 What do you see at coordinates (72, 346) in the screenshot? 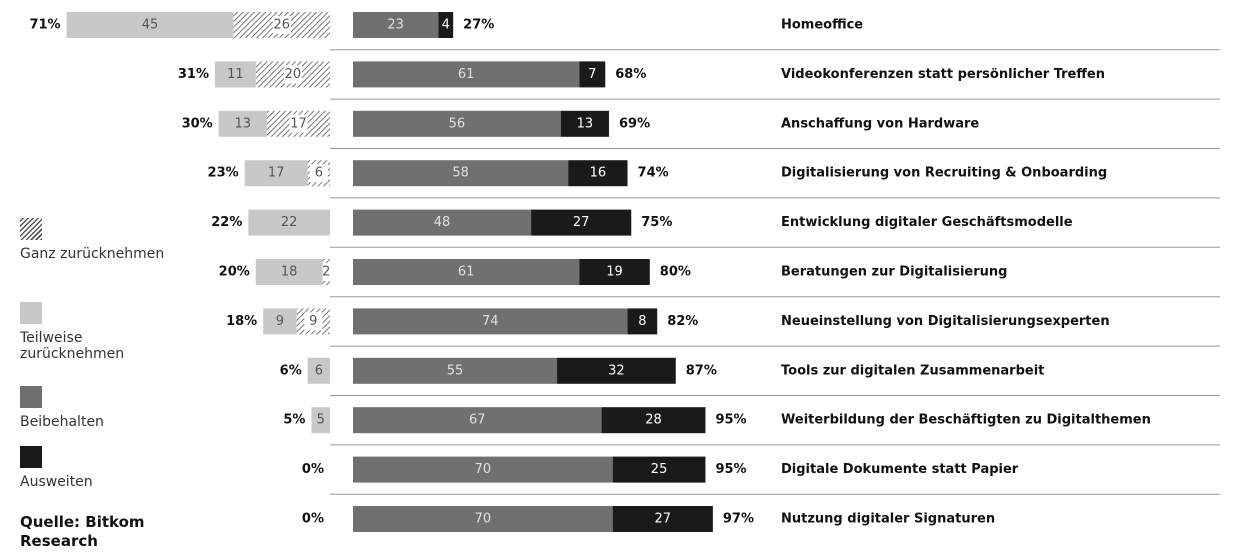
I see `legend-label: Teilweise zurücknehmen` at bounding box center [72, 346].